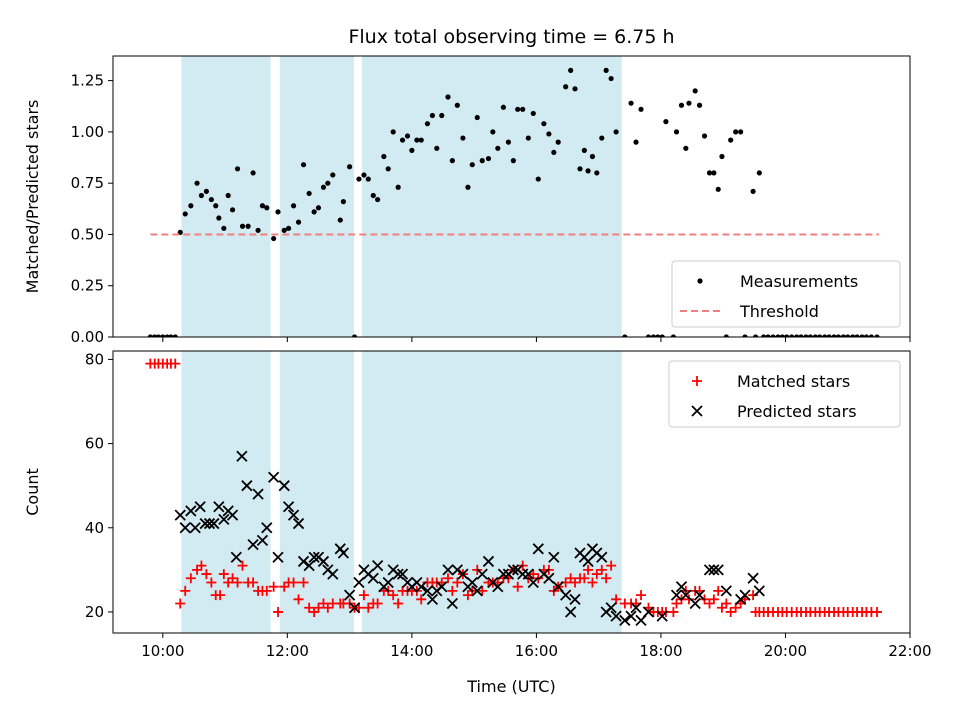  I want to click on x-tick-label: 22:00, so click(909, 651).